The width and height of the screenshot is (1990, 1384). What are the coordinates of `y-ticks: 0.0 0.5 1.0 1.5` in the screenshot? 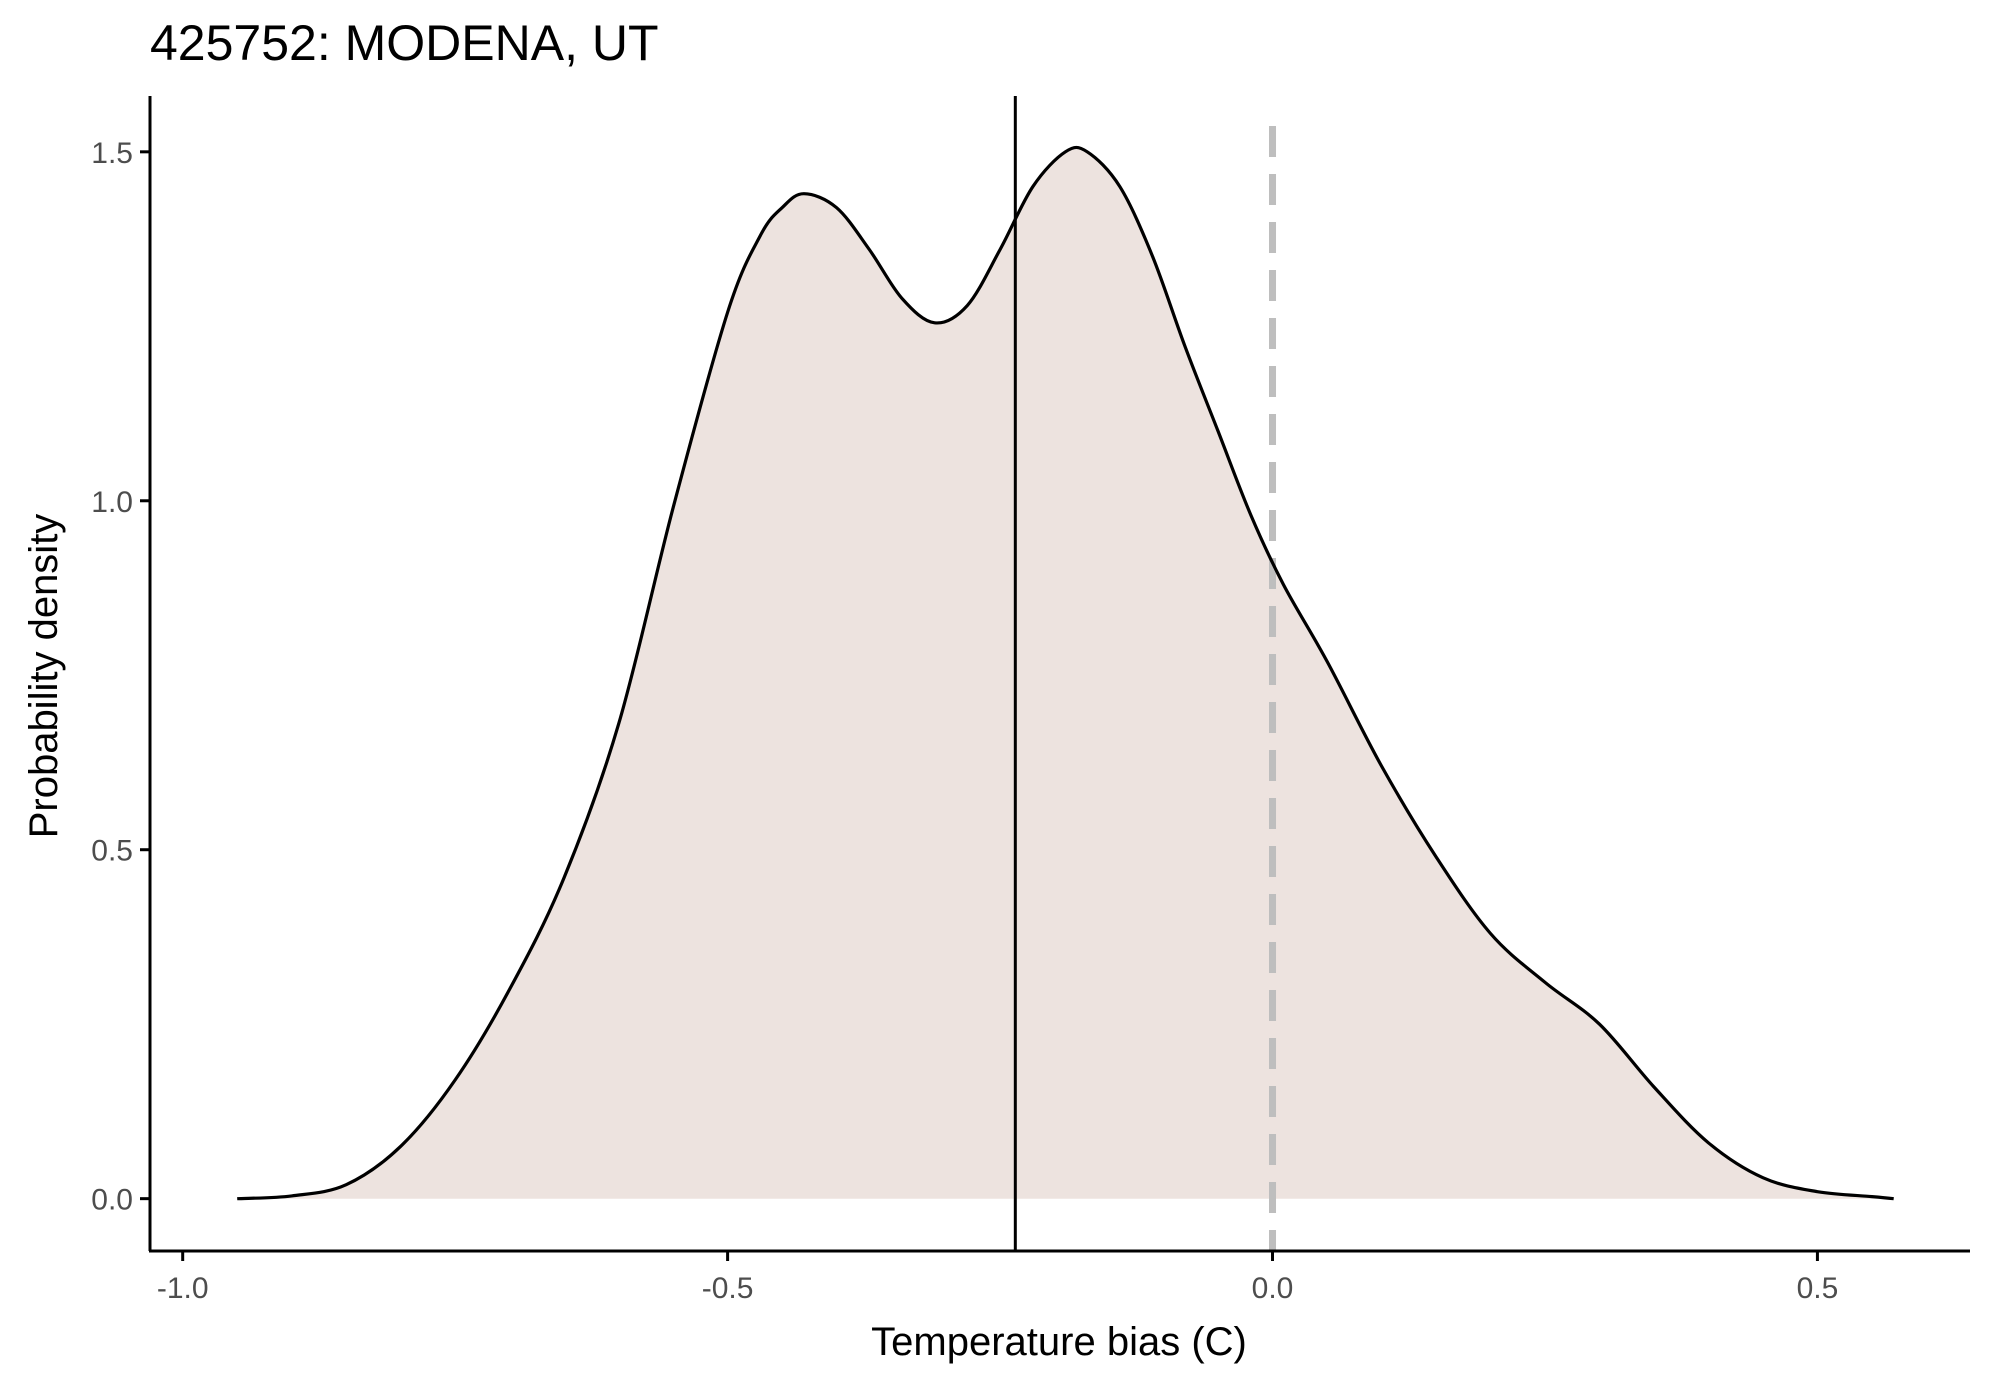 It's located at (120, 677).